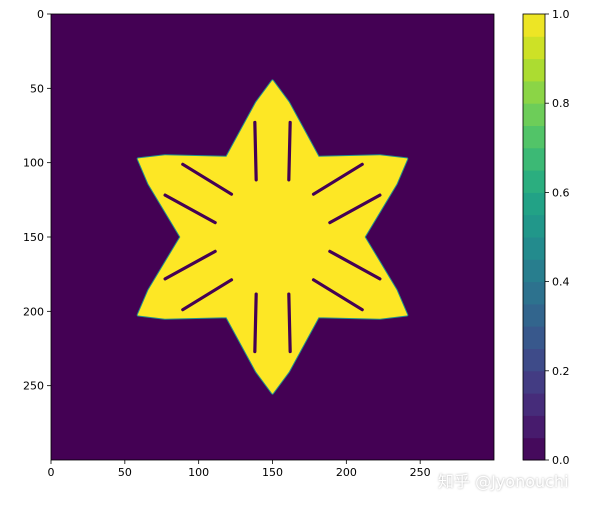  Describe the element at coordinates (561, 192) in the screenshot. I see `colorbar-tick-label: 0.6` at that location.